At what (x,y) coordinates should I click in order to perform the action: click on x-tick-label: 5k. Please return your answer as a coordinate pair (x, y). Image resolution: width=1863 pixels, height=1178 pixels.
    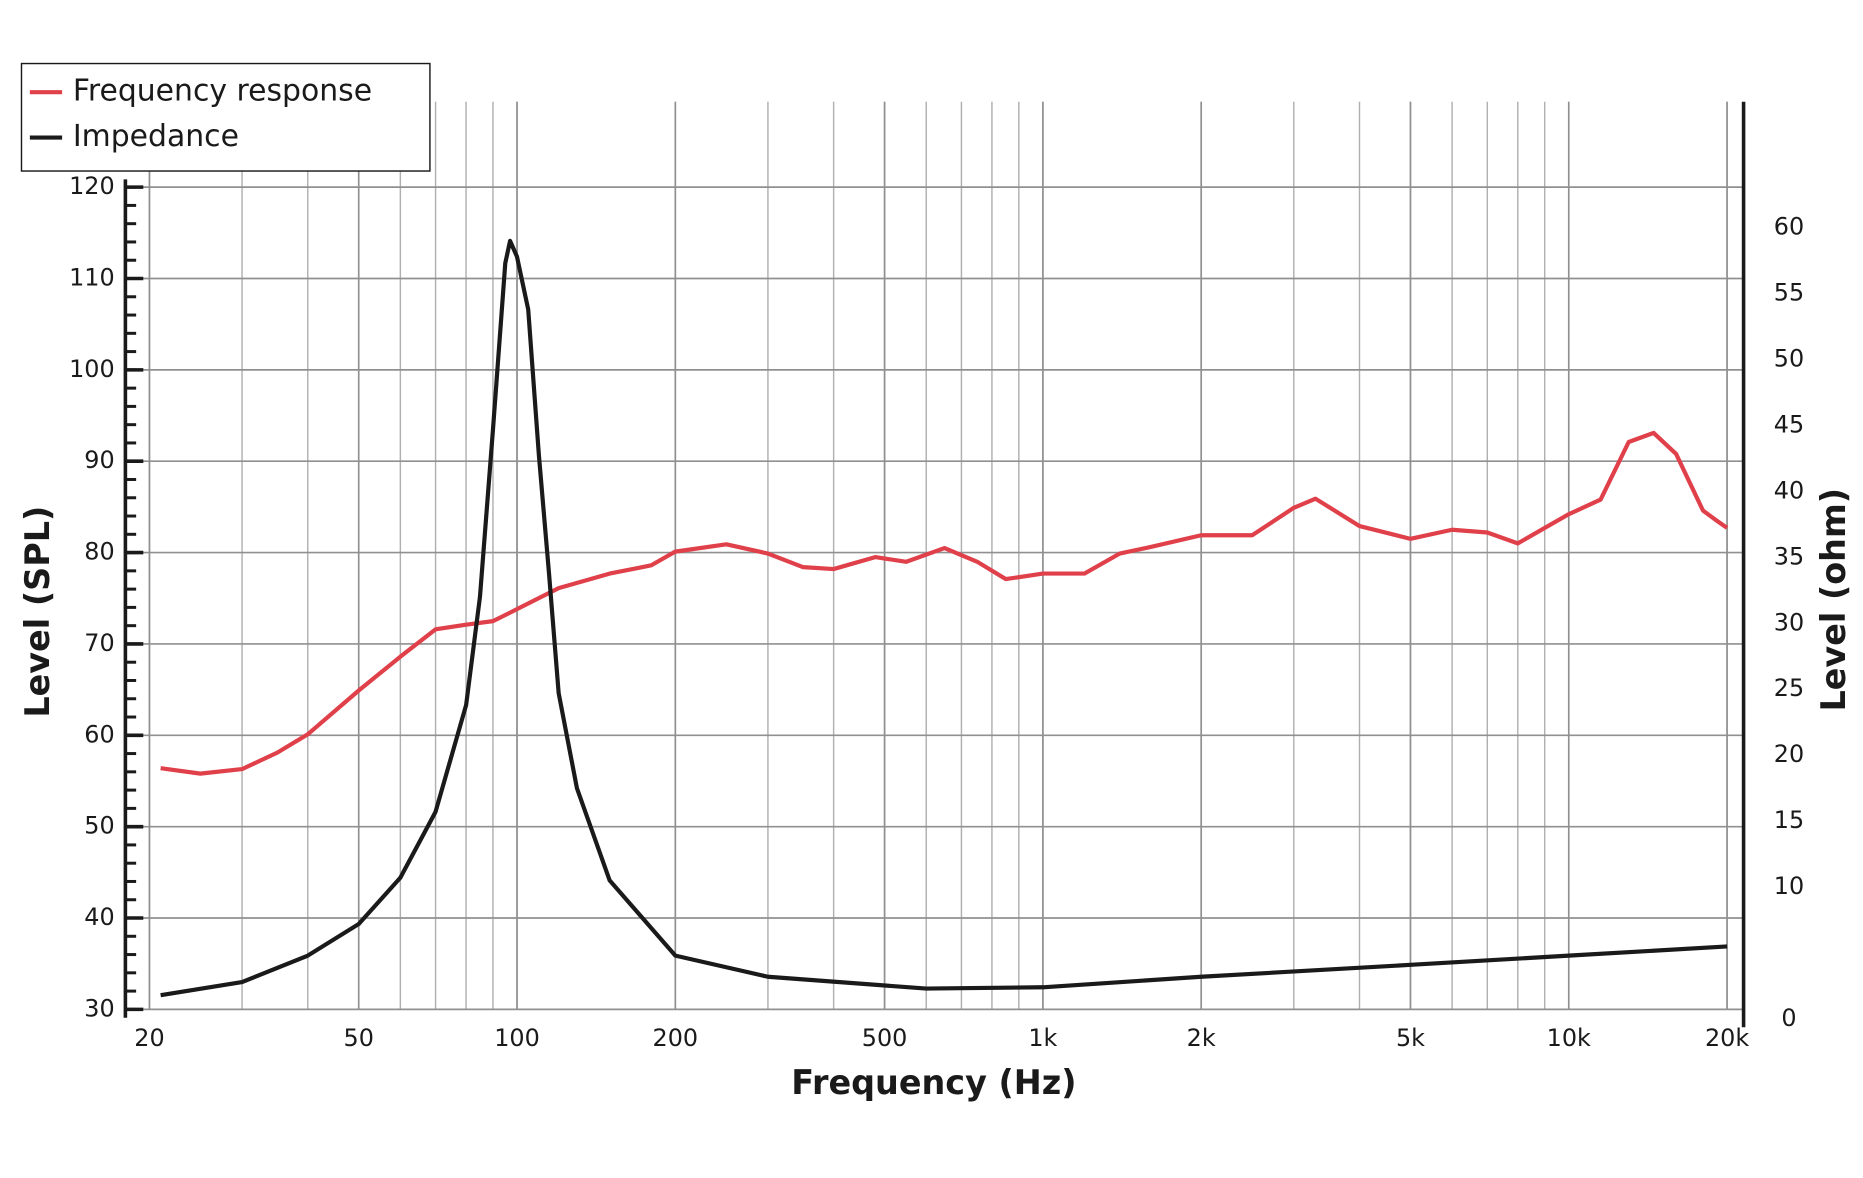
    Looking at the image, I should click on (1410, 1038).